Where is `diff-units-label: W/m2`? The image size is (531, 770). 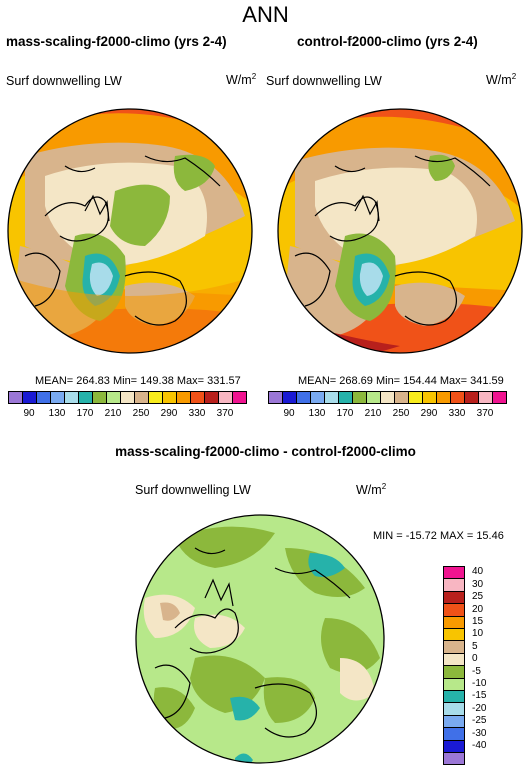
diff-units-label: W/m2 is located at coordinates (371, 490).